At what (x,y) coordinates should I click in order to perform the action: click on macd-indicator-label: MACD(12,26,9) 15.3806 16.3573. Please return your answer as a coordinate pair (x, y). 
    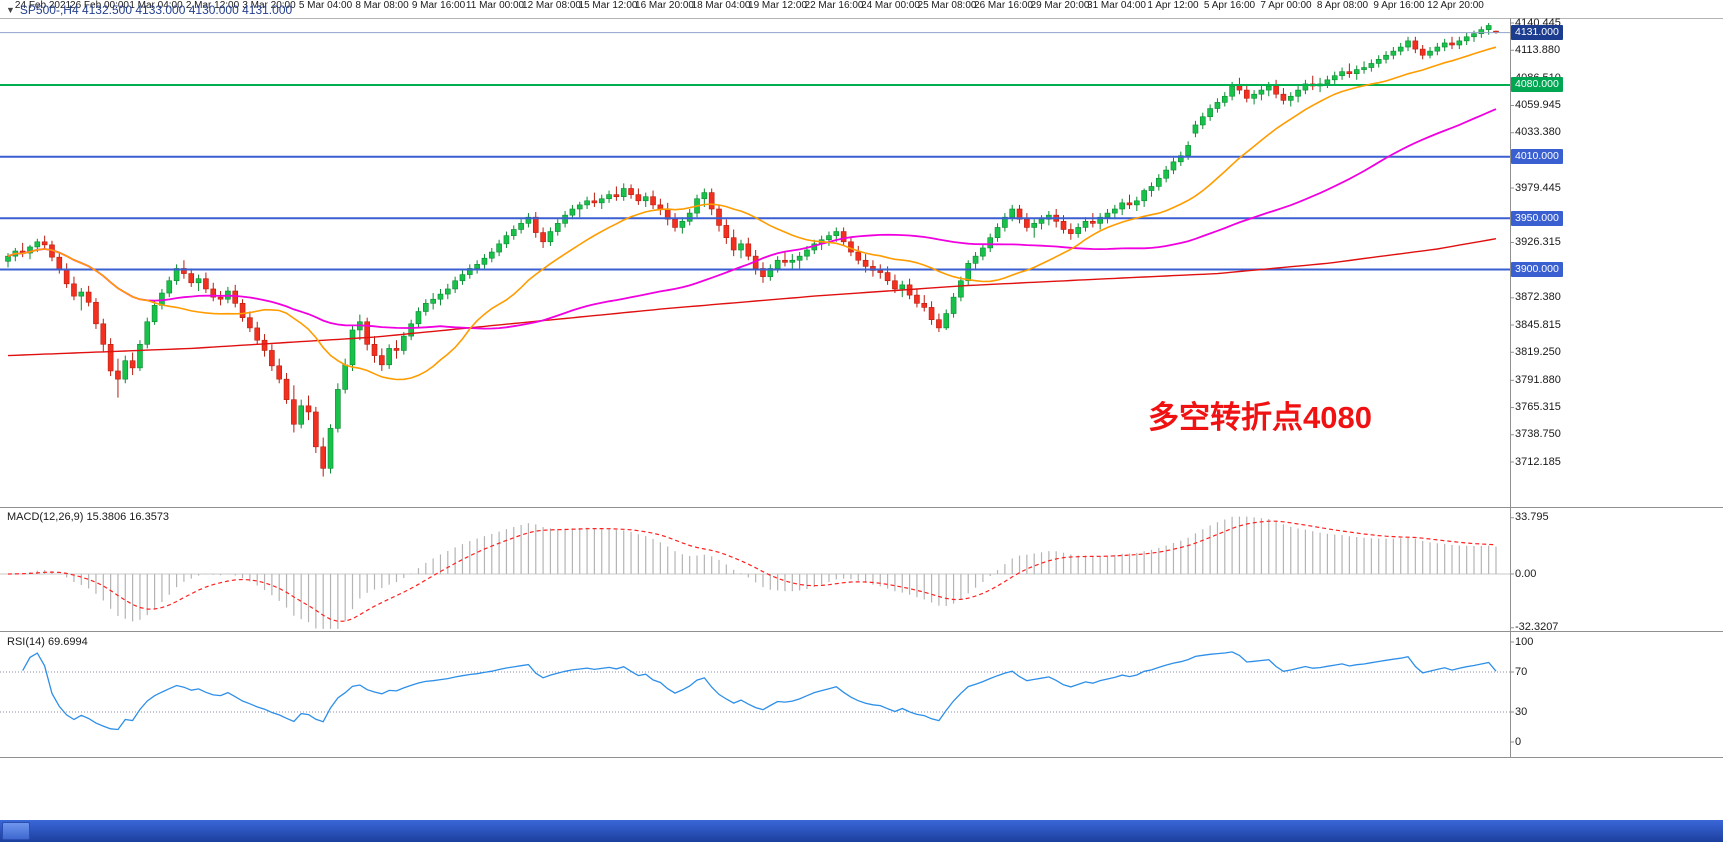
    Looking at the image, I should click on (88, 517).